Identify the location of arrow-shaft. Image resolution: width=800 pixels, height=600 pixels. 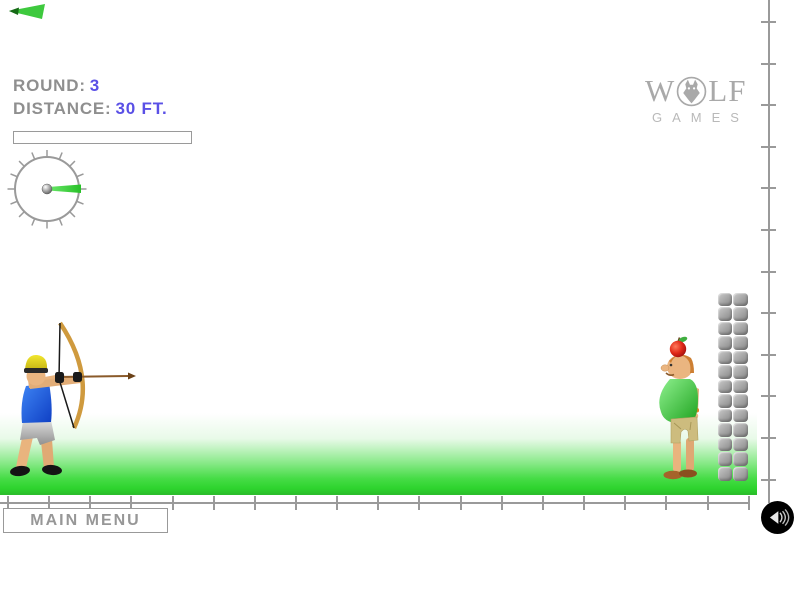
(92, 376).